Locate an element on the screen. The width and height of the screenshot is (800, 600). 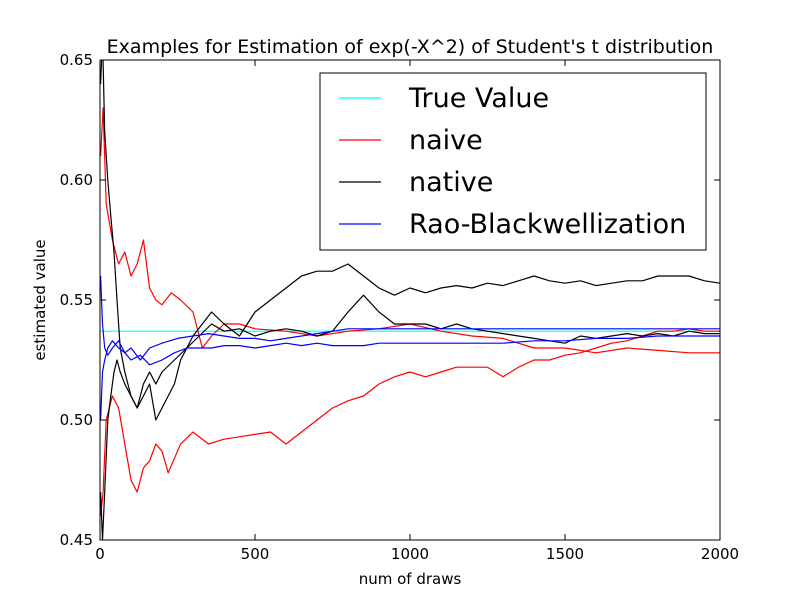
y-axis-label: estimated value is located at coordinates (40, 299).